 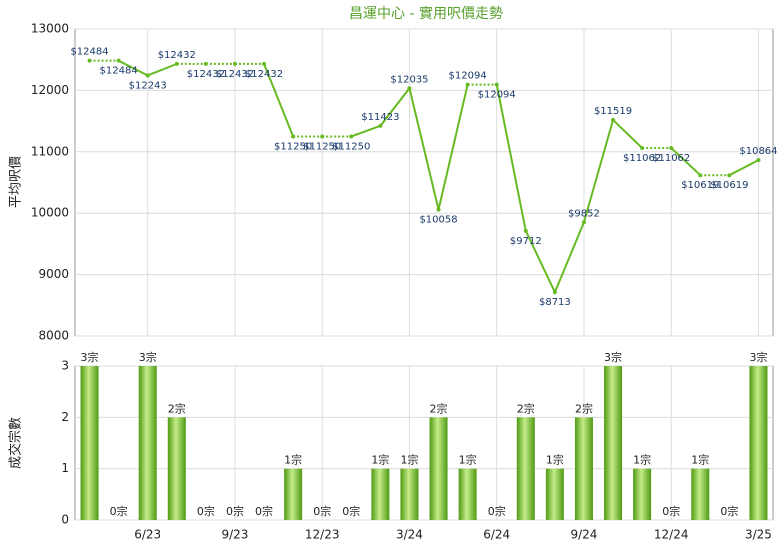 What do you see at coordinates (438, 220) in the screenshot?
I see `data-label: $10058` at bounding box center [438, 220].